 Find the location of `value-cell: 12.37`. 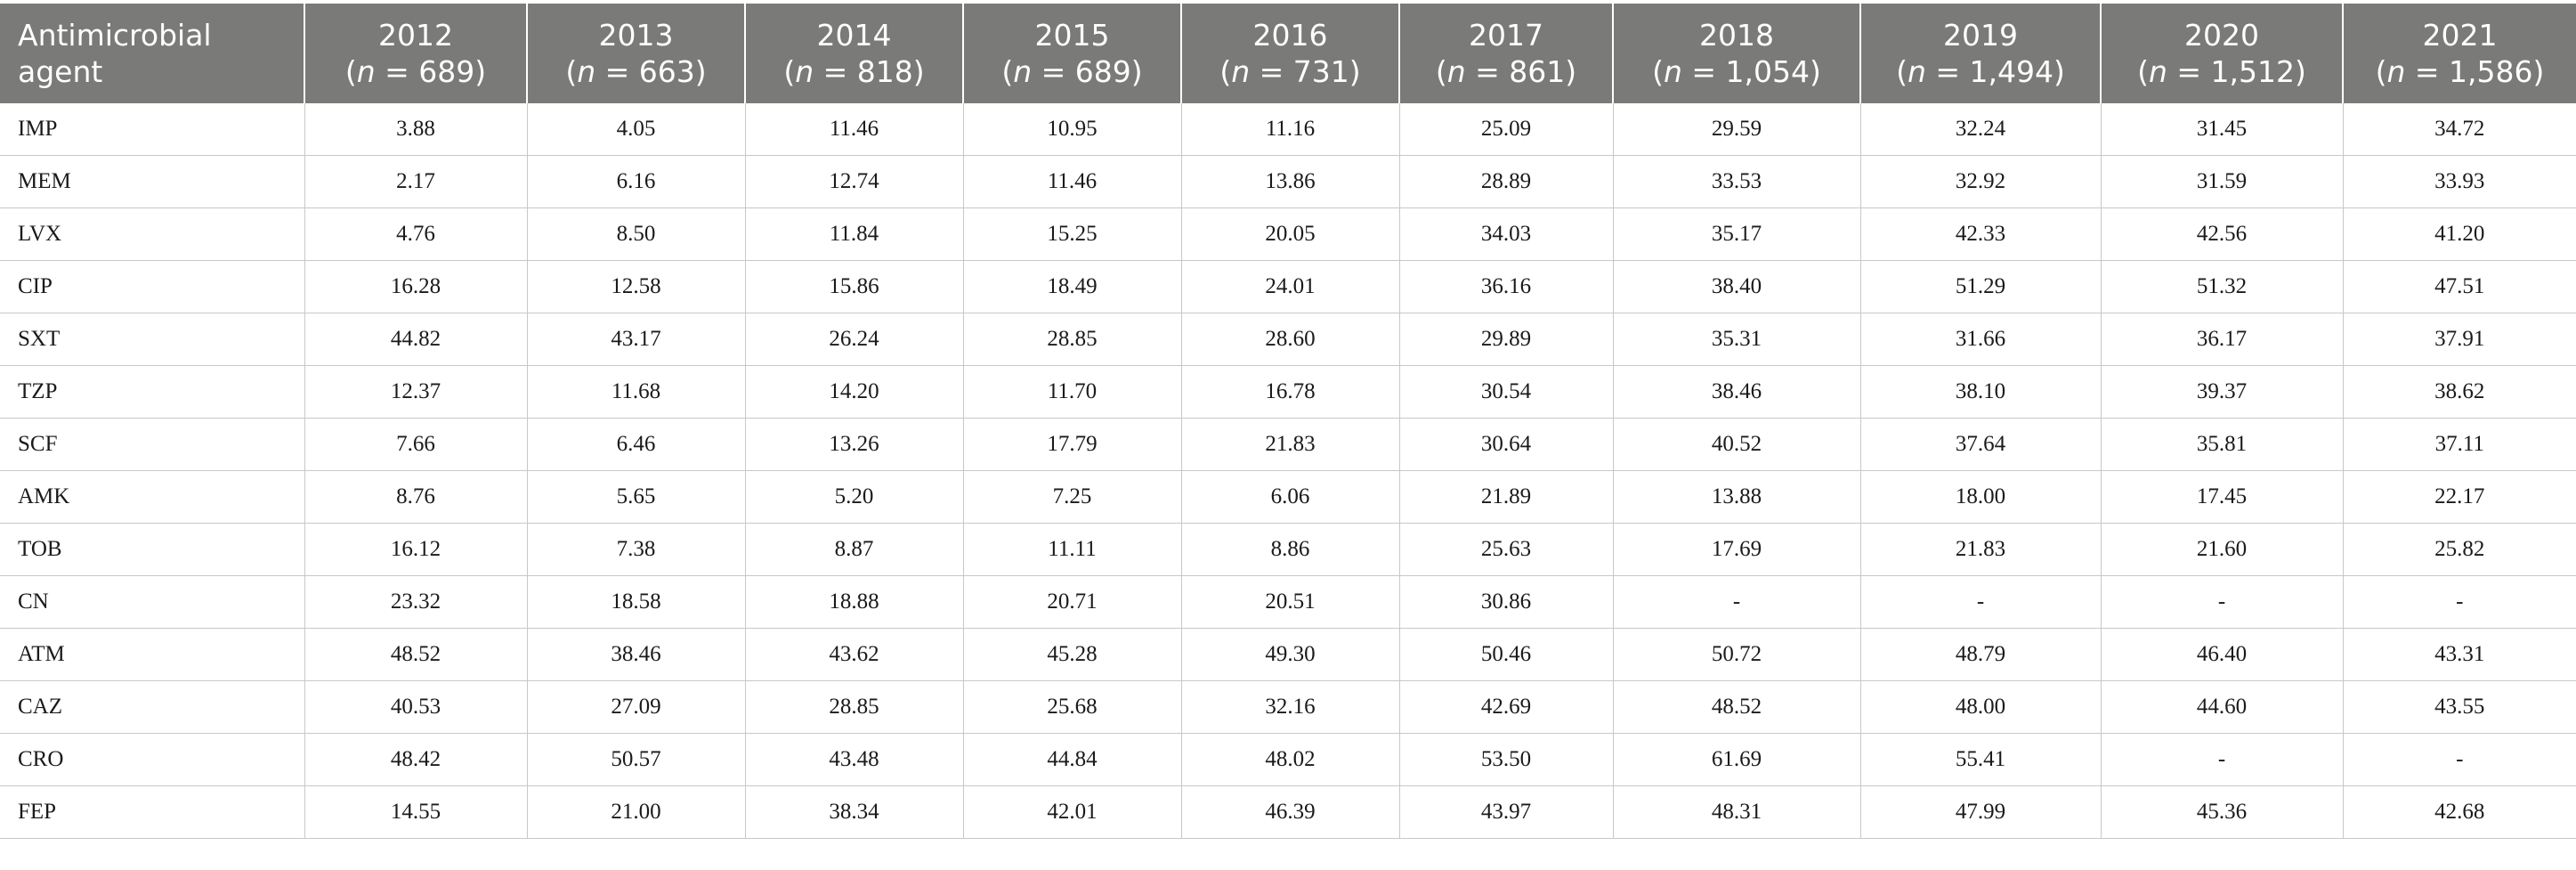

value-cell: 12.37 is located at coordinates (416, 392).